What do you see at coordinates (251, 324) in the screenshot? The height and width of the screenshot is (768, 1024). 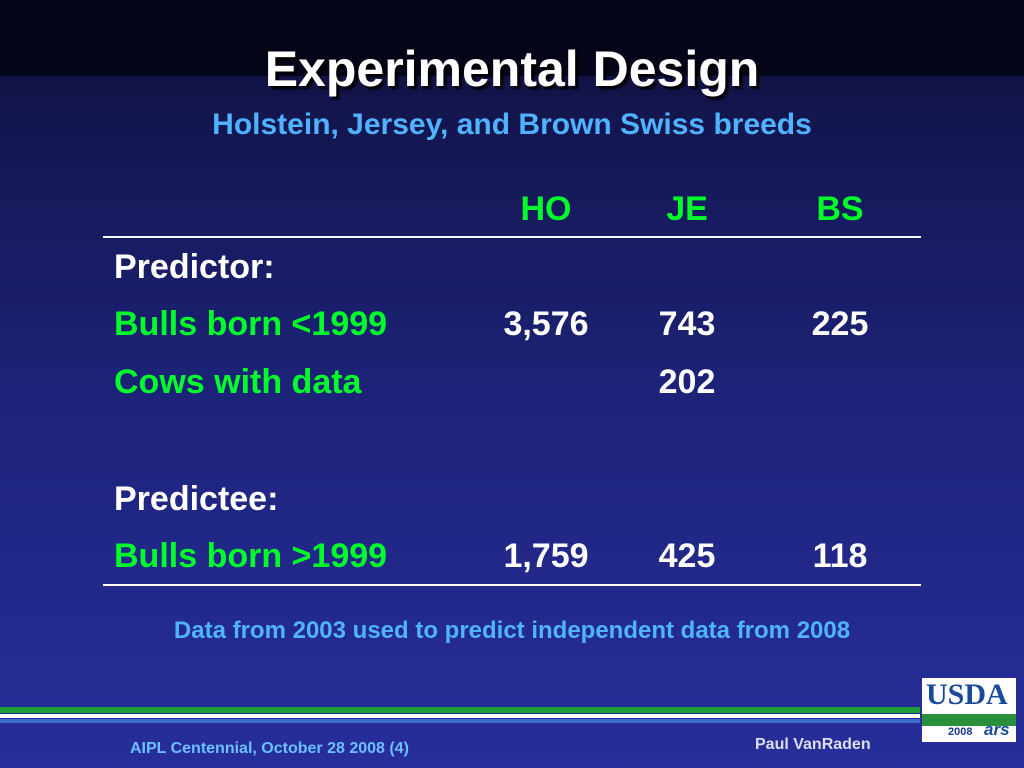 I see `row-label: Bulls born <1999` at bounding box center [251, 324].